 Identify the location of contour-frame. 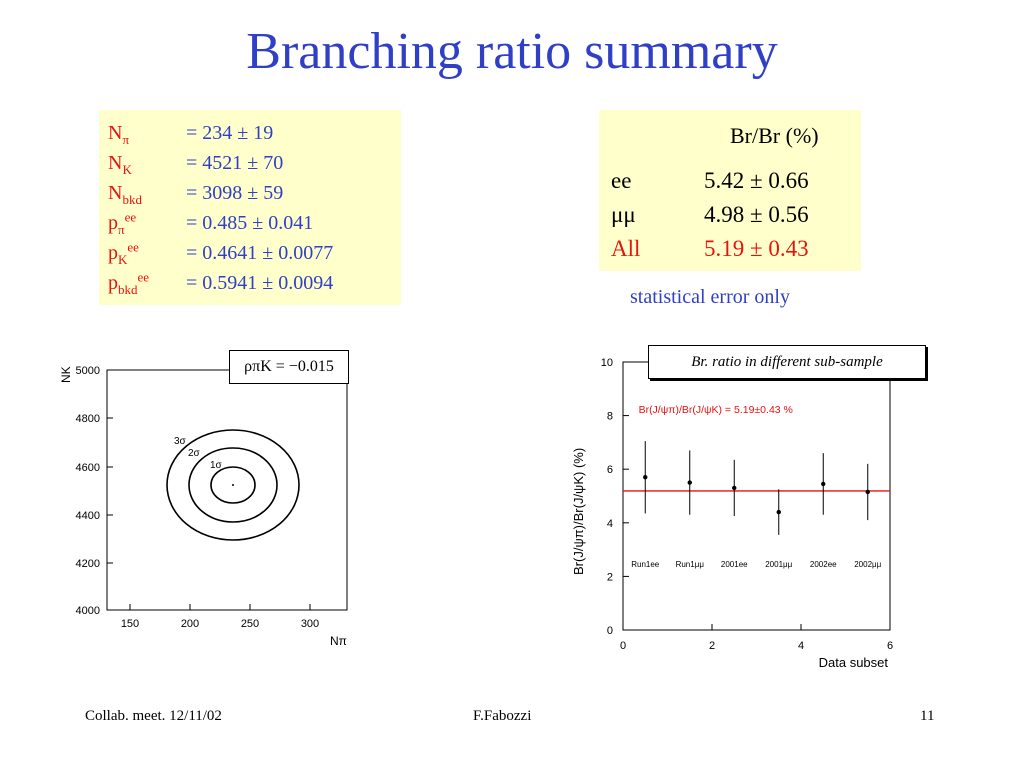
(227, 490).